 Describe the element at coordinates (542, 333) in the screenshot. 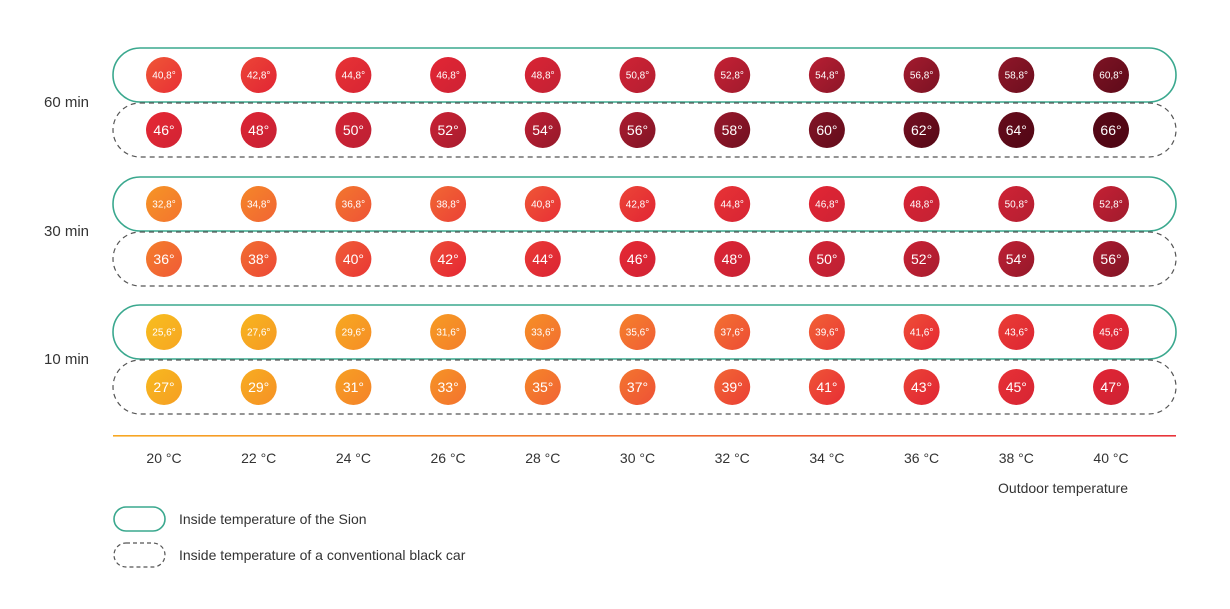

I see `sion-temp-label: 33,6°` at that location.